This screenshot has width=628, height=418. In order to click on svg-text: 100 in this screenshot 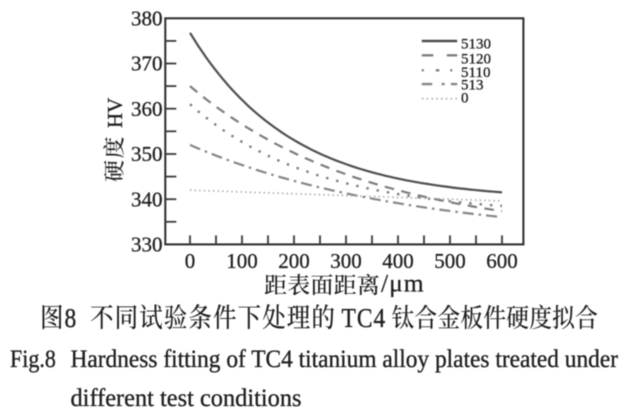, I will do `click(242, 261)`.